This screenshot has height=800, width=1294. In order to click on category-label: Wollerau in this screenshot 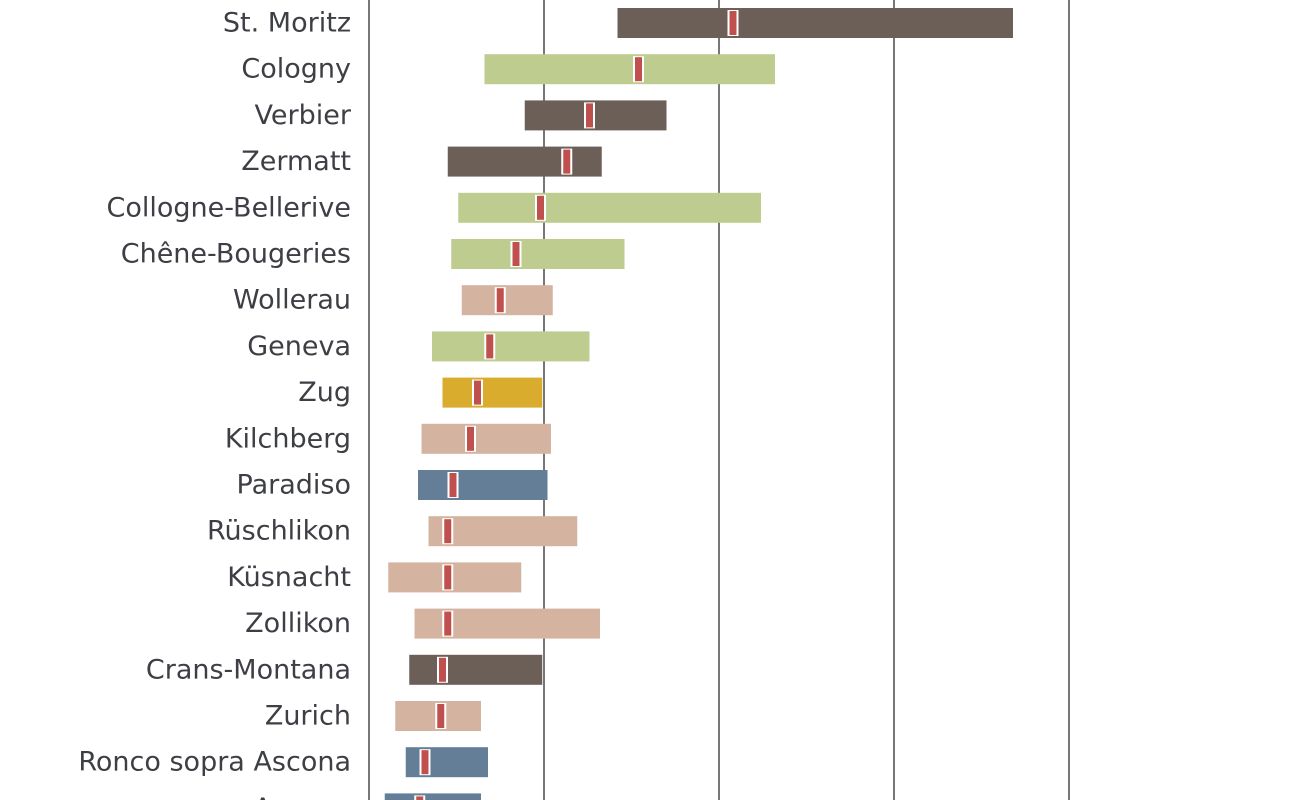, I will do `click(292, 300)`.